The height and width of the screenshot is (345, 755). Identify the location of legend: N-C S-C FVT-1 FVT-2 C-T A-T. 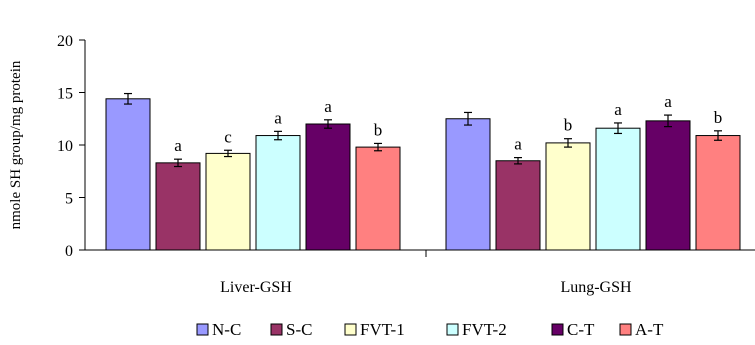
(430, 329).